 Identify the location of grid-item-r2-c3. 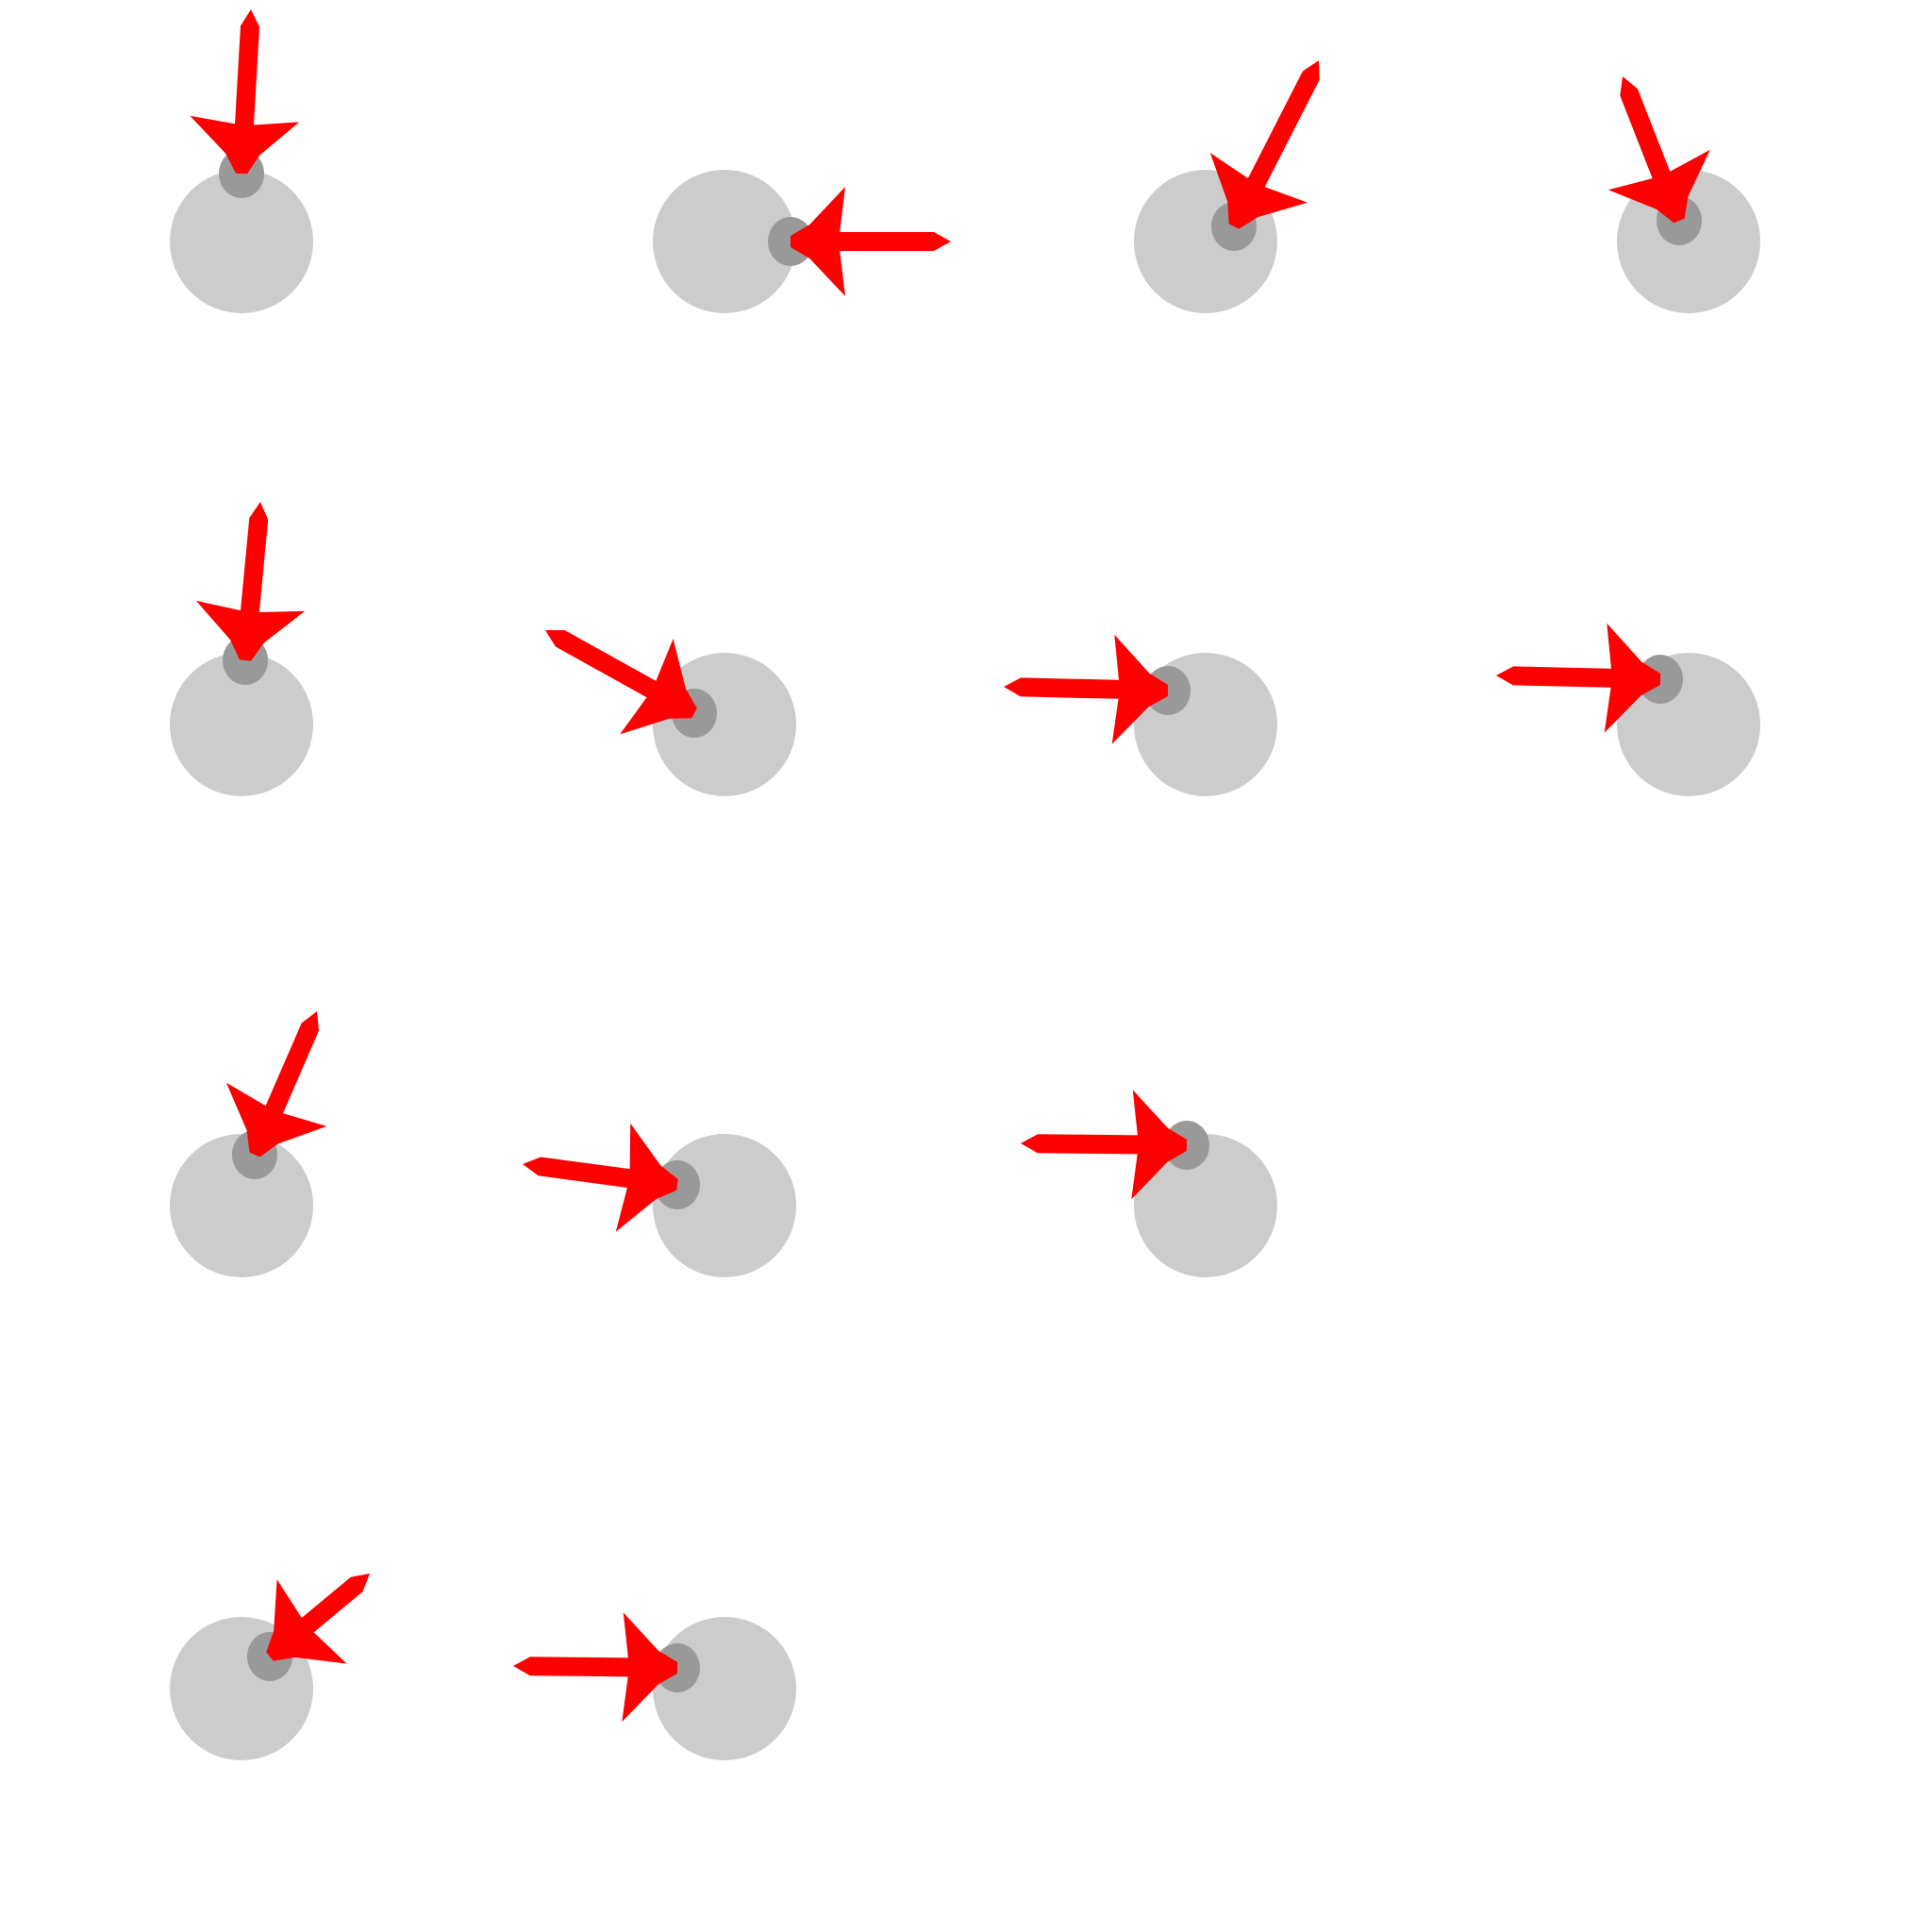
(1140, 715).